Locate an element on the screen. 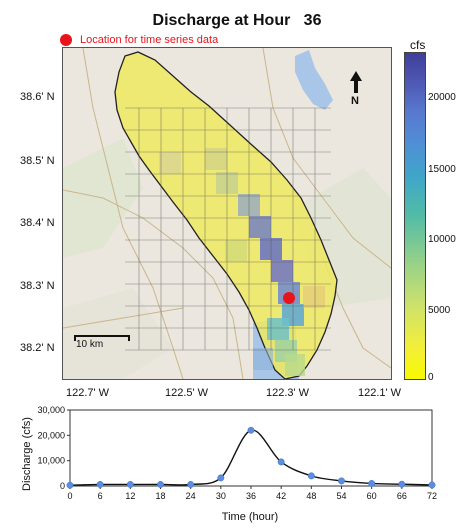 This screenshot has width=474, height=532. legend: Location for time series data is located at coordinates (139, 40).